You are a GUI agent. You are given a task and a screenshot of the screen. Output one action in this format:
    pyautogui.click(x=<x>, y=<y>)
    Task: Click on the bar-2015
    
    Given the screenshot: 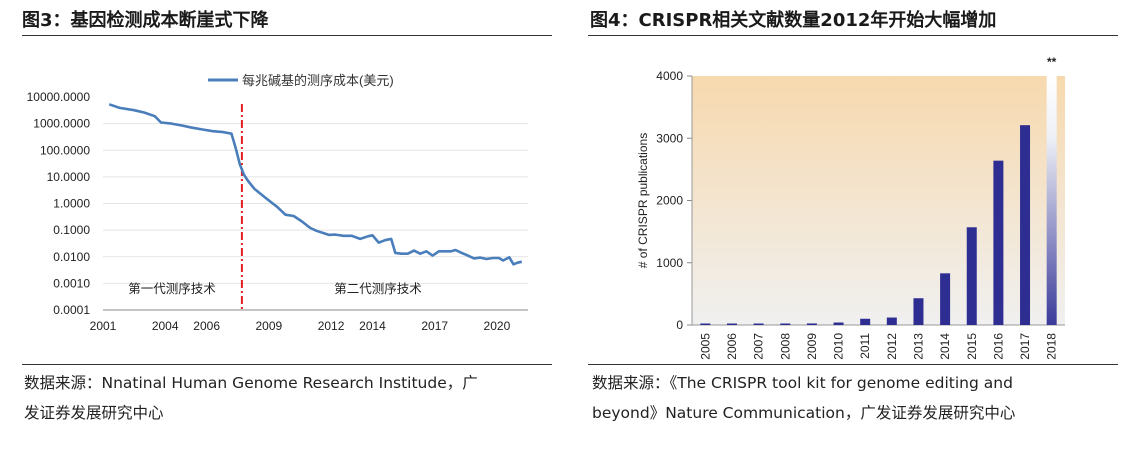 What is the action you would take?
    pyautogui.click(x=971, y=276)
    